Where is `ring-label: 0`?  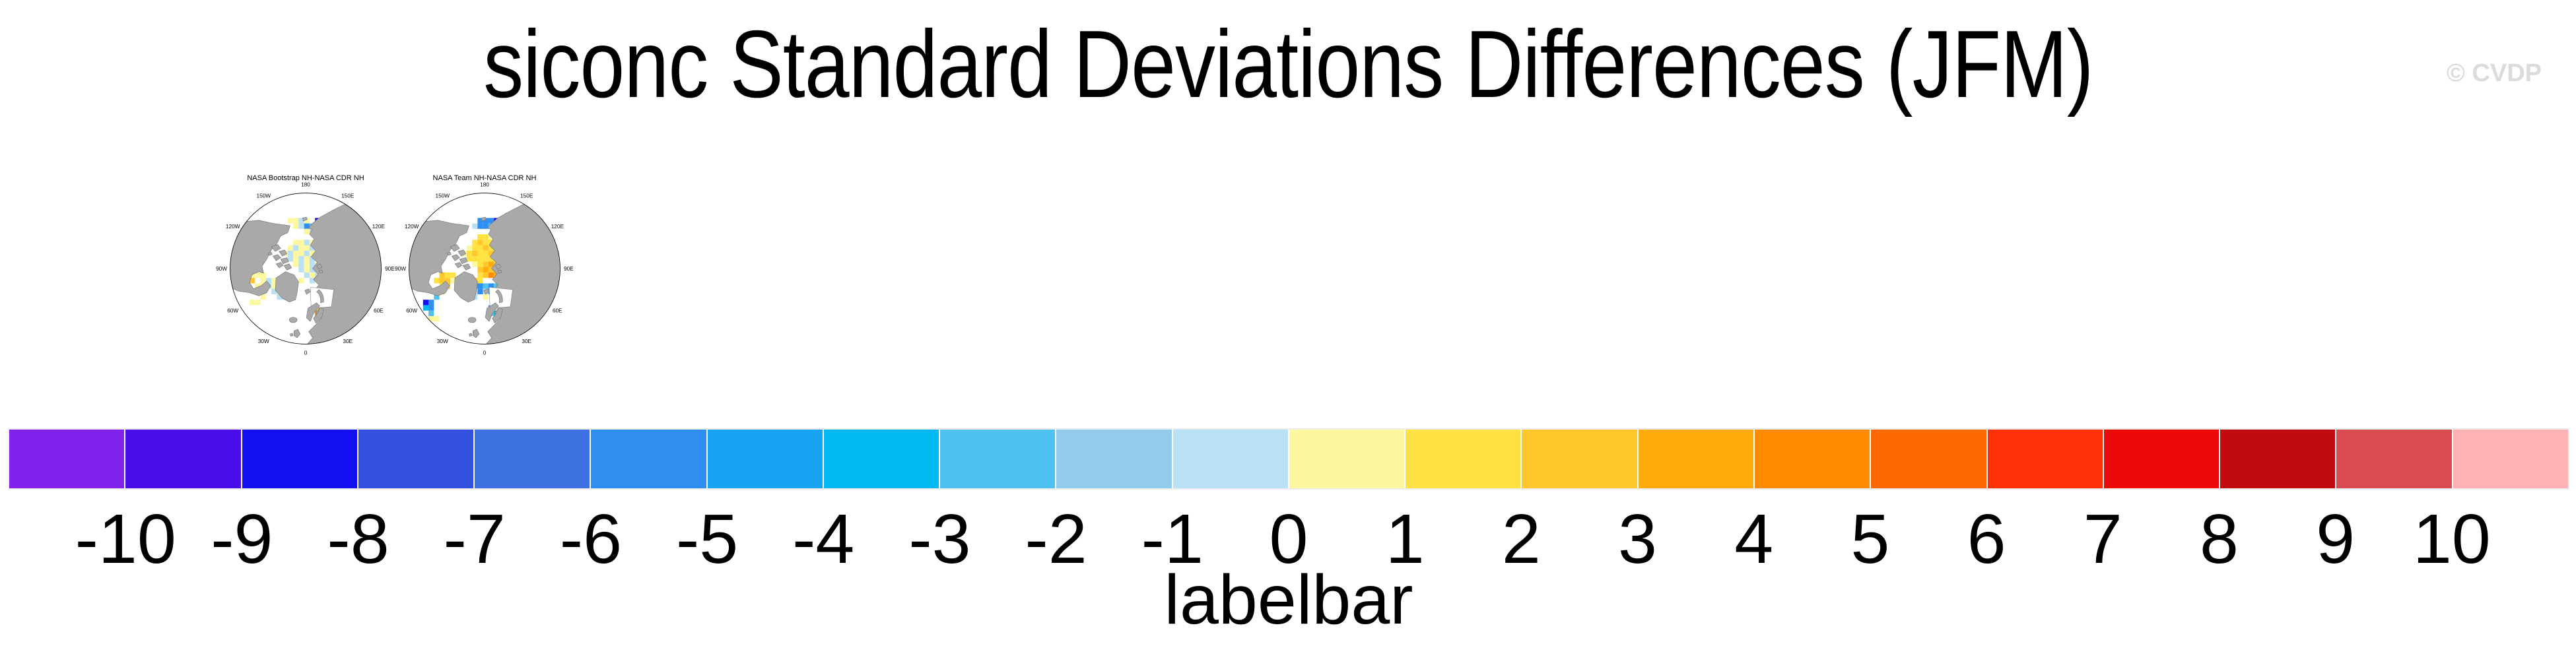 ring-label: 0 is located at coordinates (306, 353).